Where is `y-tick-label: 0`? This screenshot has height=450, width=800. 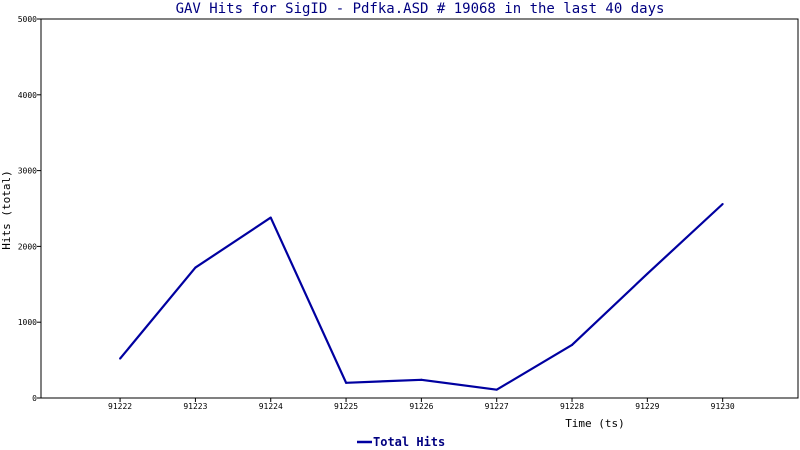 y-tick-label: 0 is located at coordinates (34, 398).